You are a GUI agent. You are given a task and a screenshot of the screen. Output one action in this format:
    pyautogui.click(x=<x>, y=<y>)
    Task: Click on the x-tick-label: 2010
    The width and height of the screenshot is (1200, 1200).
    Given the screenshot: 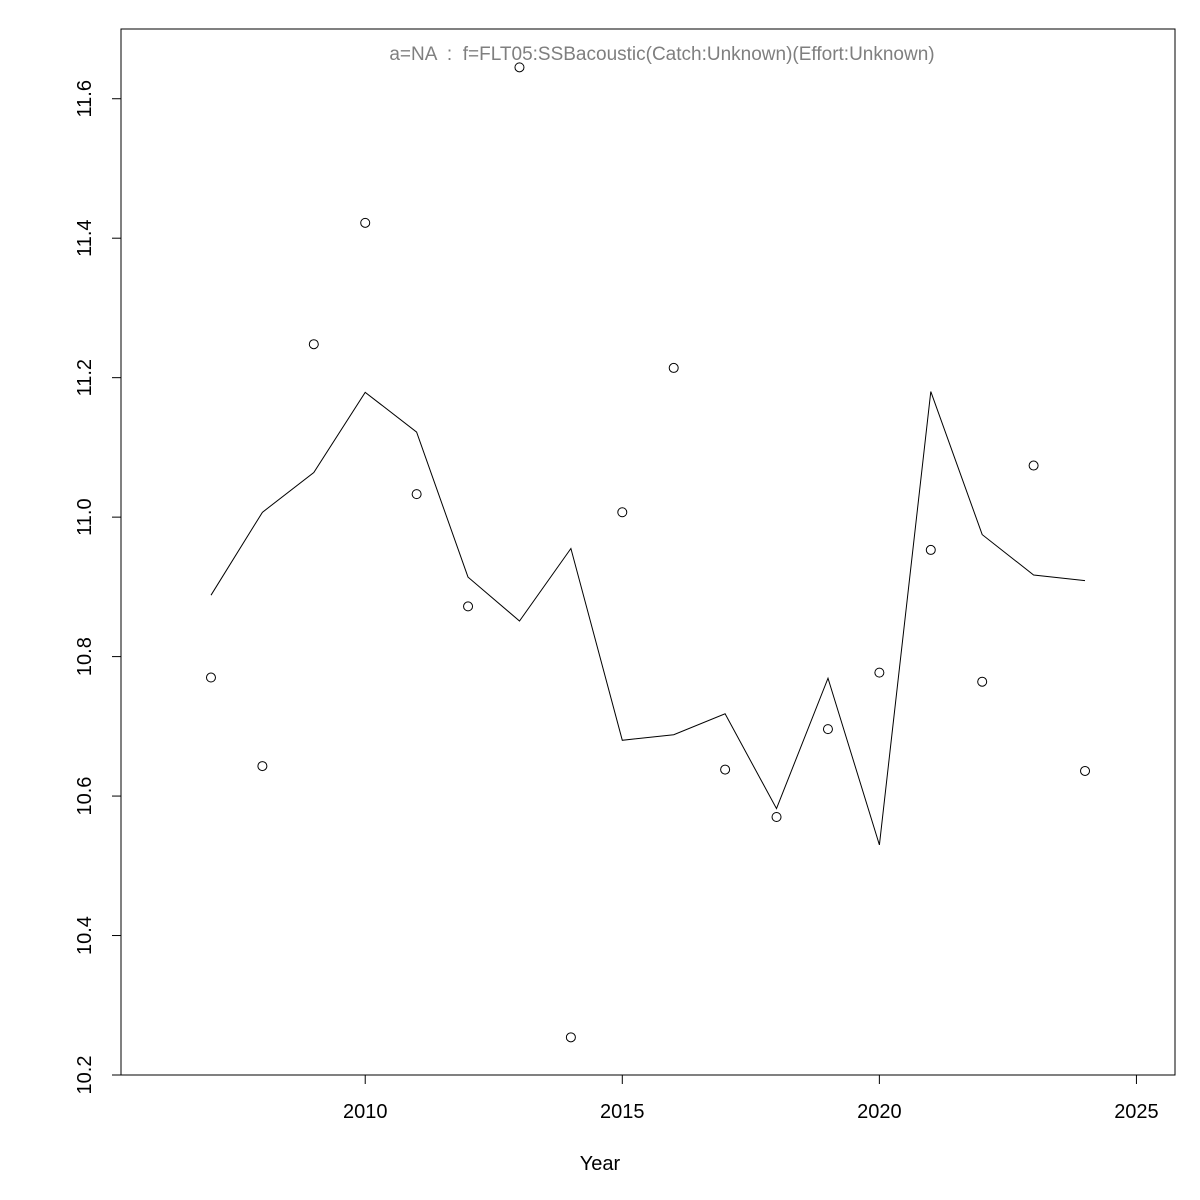 What is the action you would take?
    pyautogui.click(x=365, y=1112)
    